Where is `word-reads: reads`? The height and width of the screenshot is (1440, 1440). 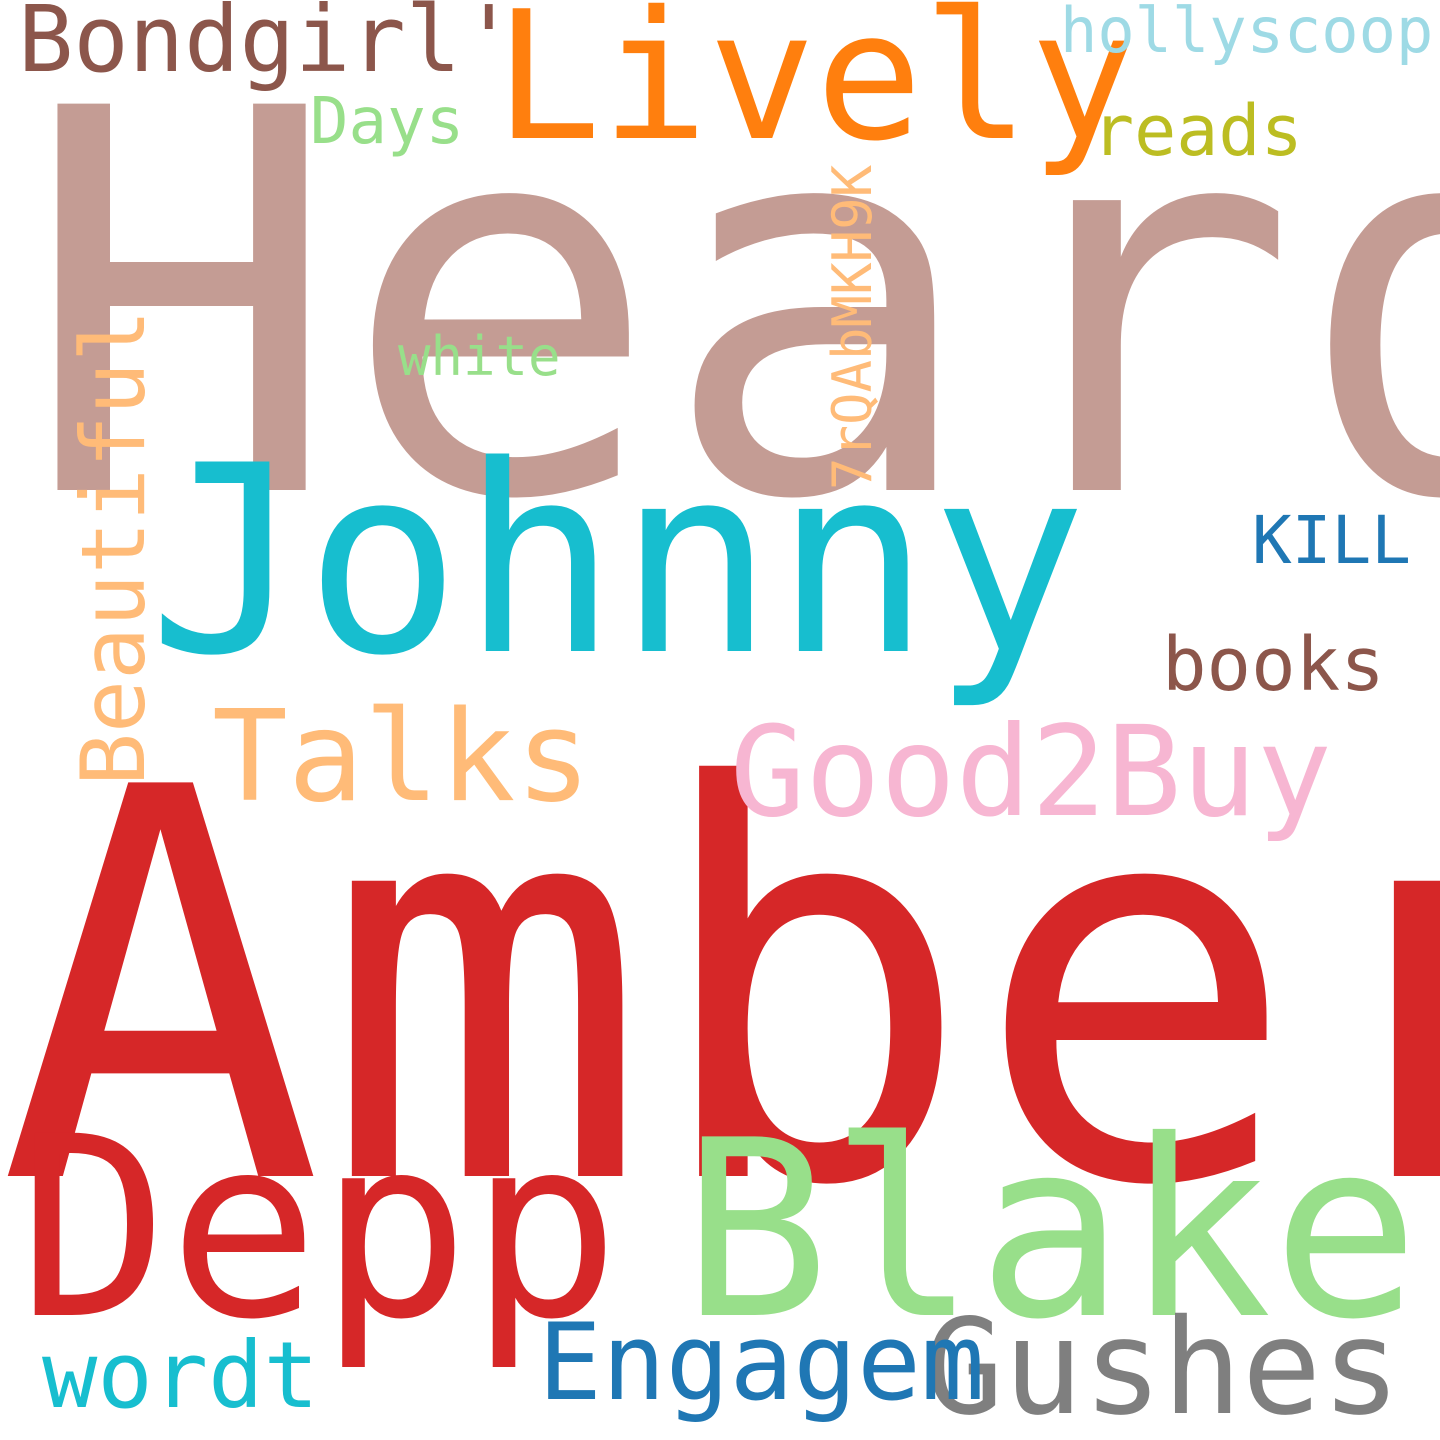
word-reads: reads is located at coordinates (1197, 131).